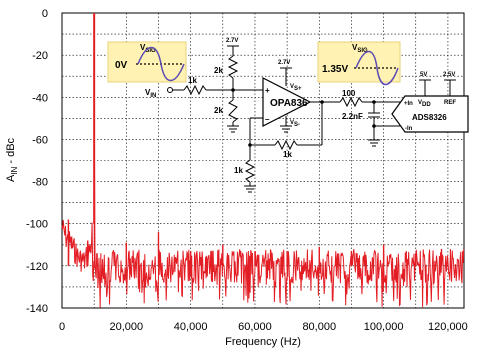 The image size is (480, 349). Describe the element at coordinates (423, 75) in the screenshot. I see `adc-5v-label: 5V` at that location.